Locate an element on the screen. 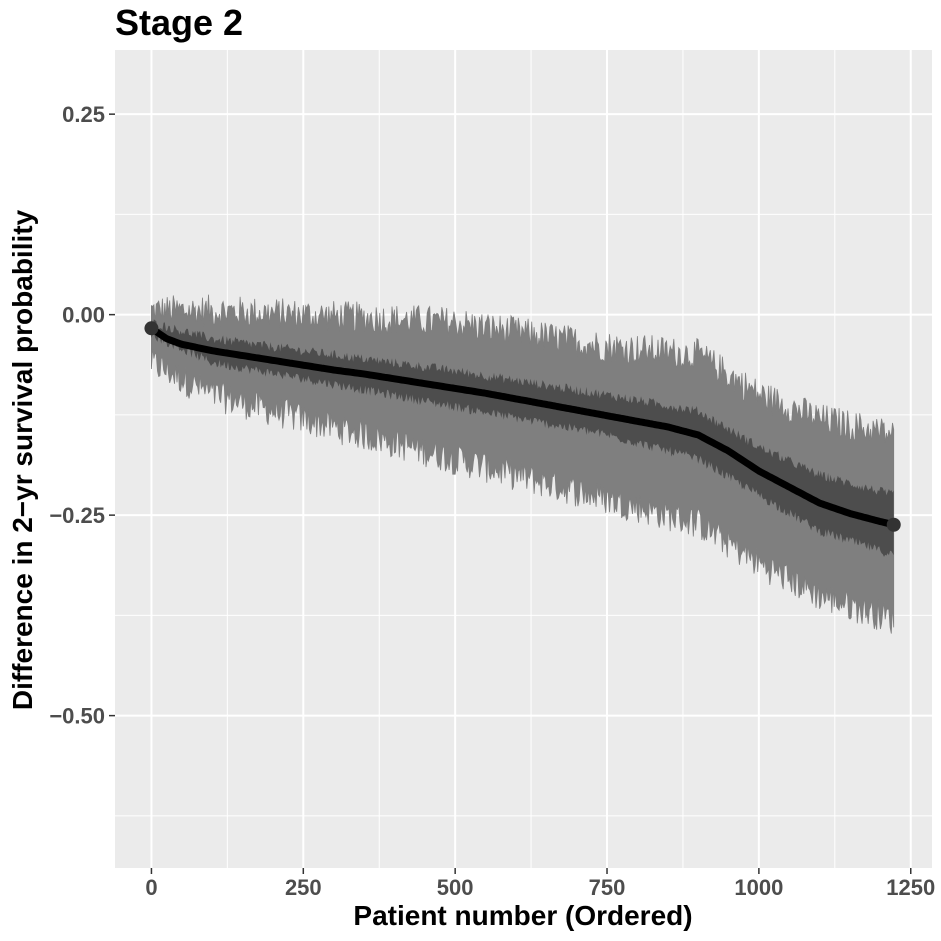 This screenshot has width=941, height=941. x-axis-title: Patient number (Ordered) is located at coordinates (522, 915).